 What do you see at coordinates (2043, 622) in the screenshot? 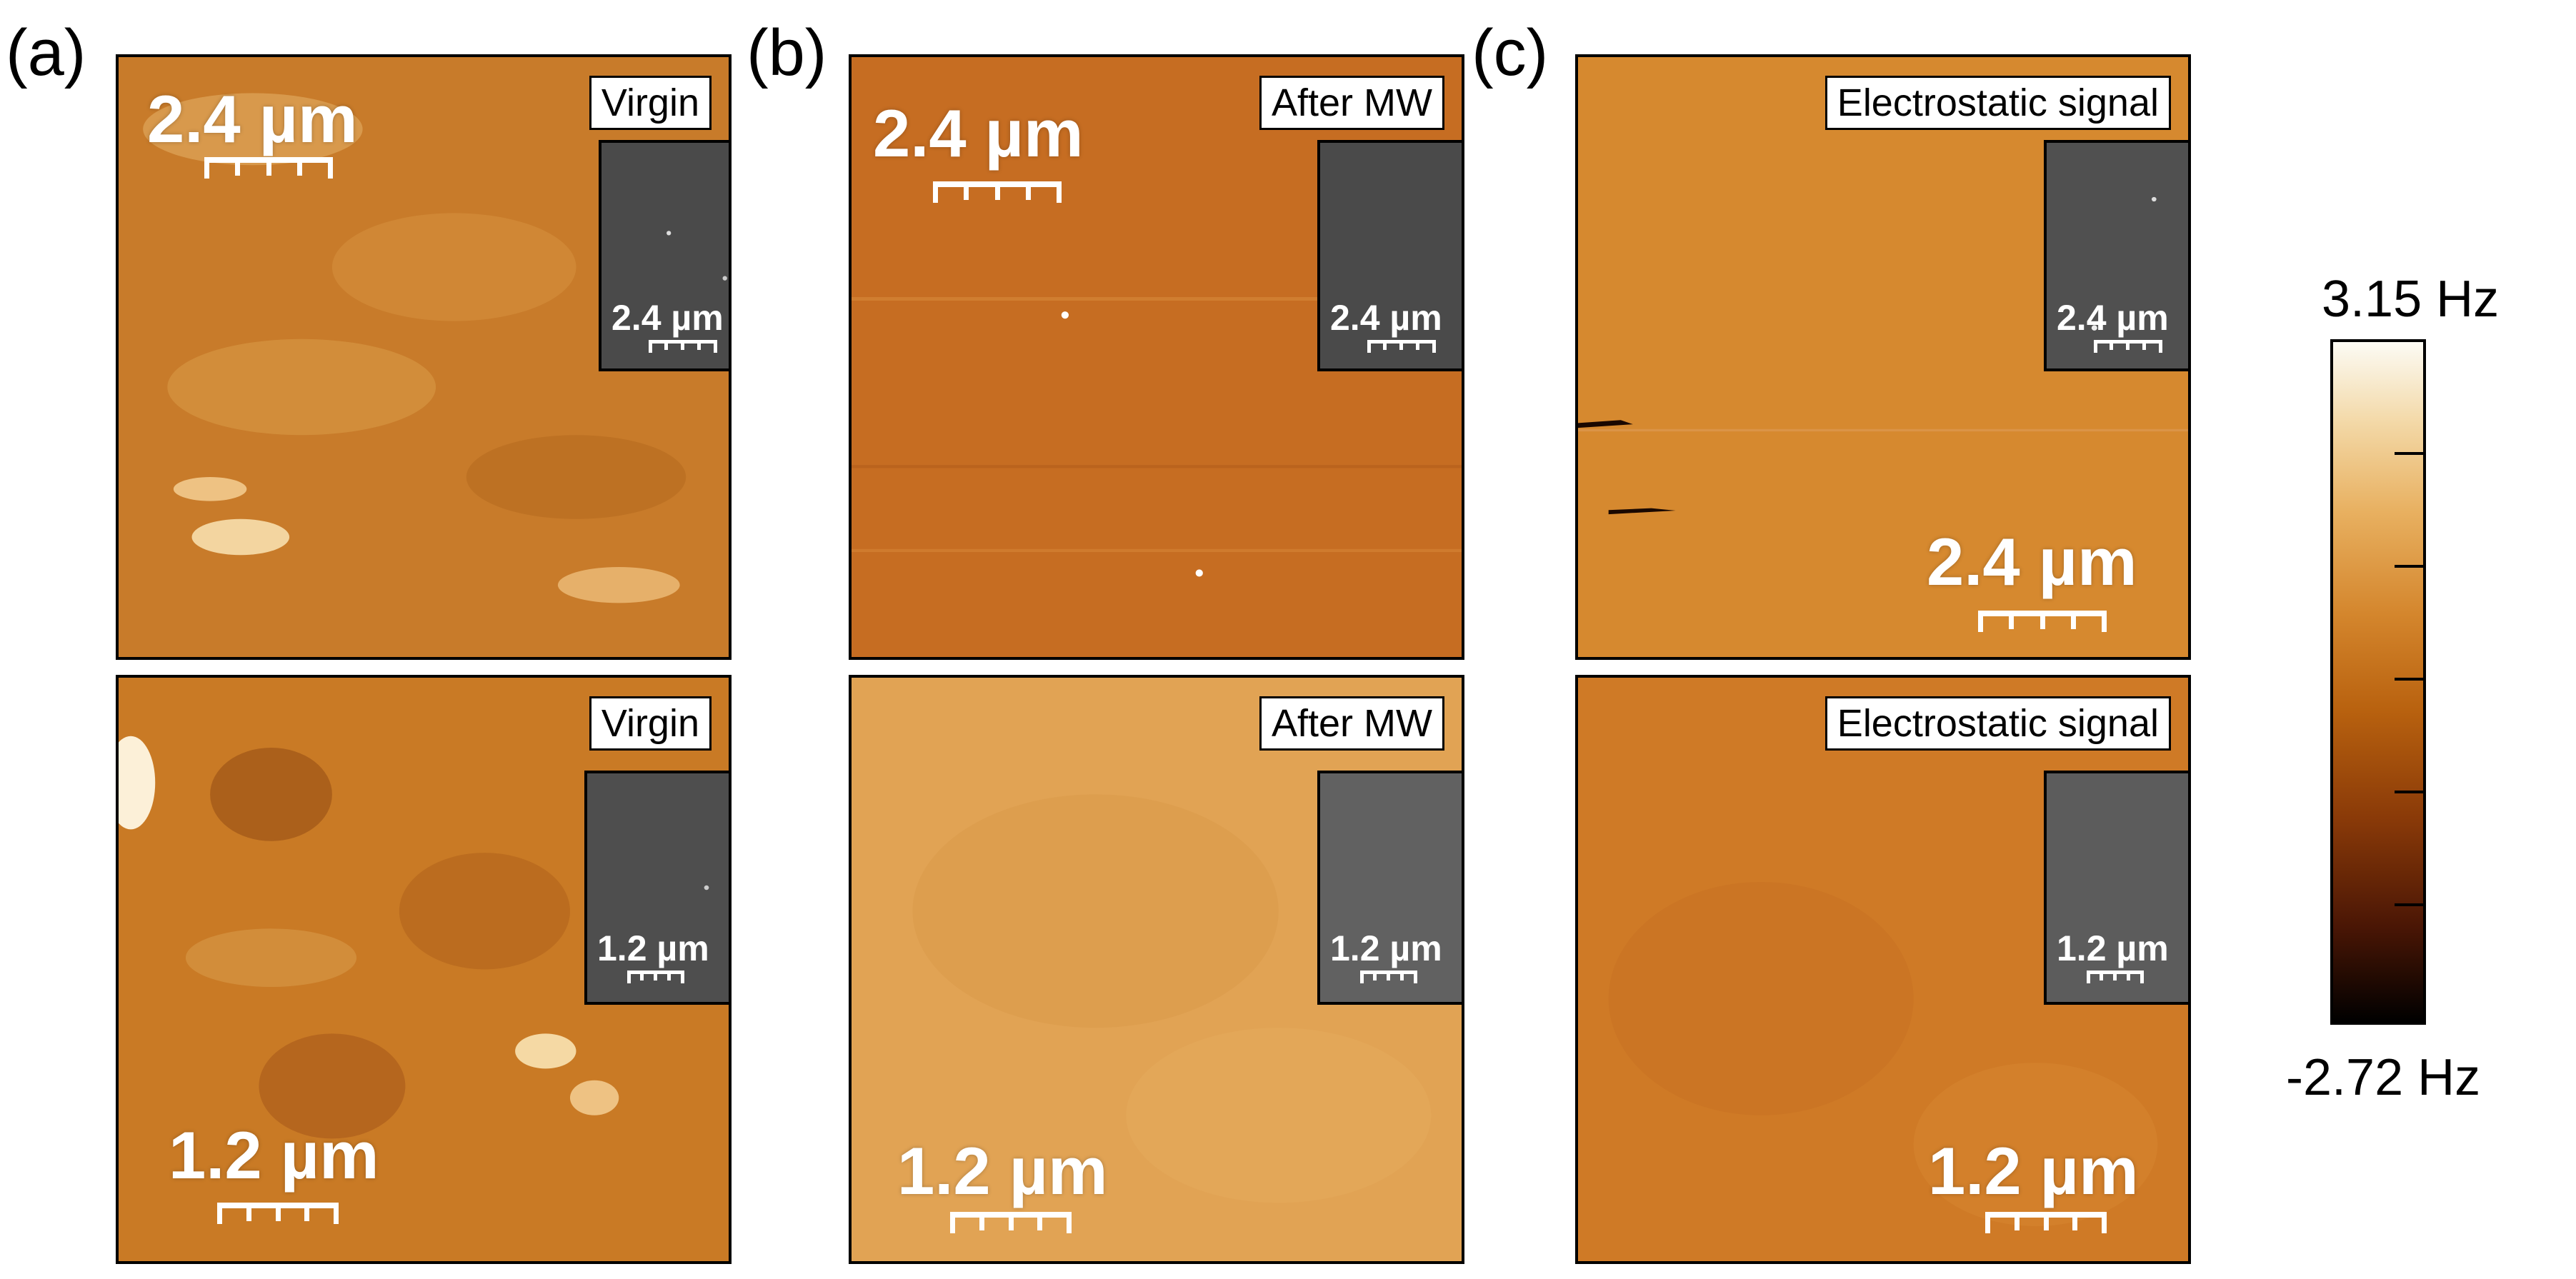
I see `scale-bar-c-top` at bounding box center [2043, 622].